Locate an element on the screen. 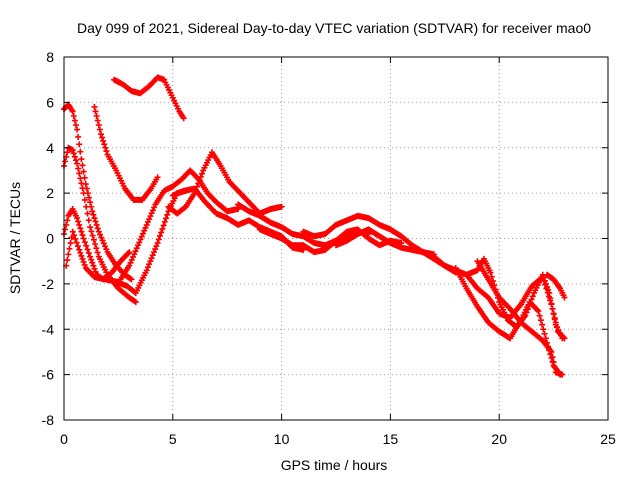 This screenshot has height=480, width=640. y-tick-label: -2 is located at coordinates (48, 284).